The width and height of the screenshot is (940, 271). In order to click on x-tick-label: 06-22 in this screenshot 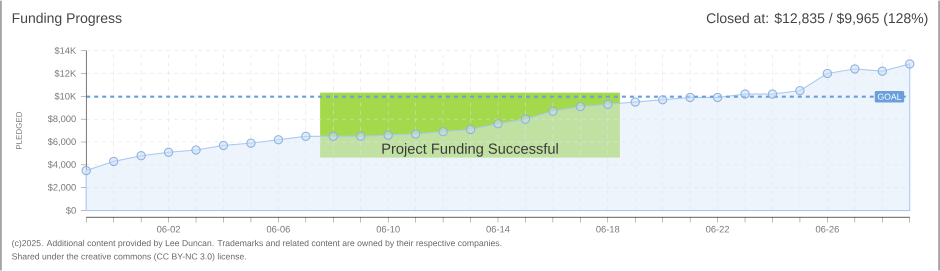, I will do `click(718, 229)`.